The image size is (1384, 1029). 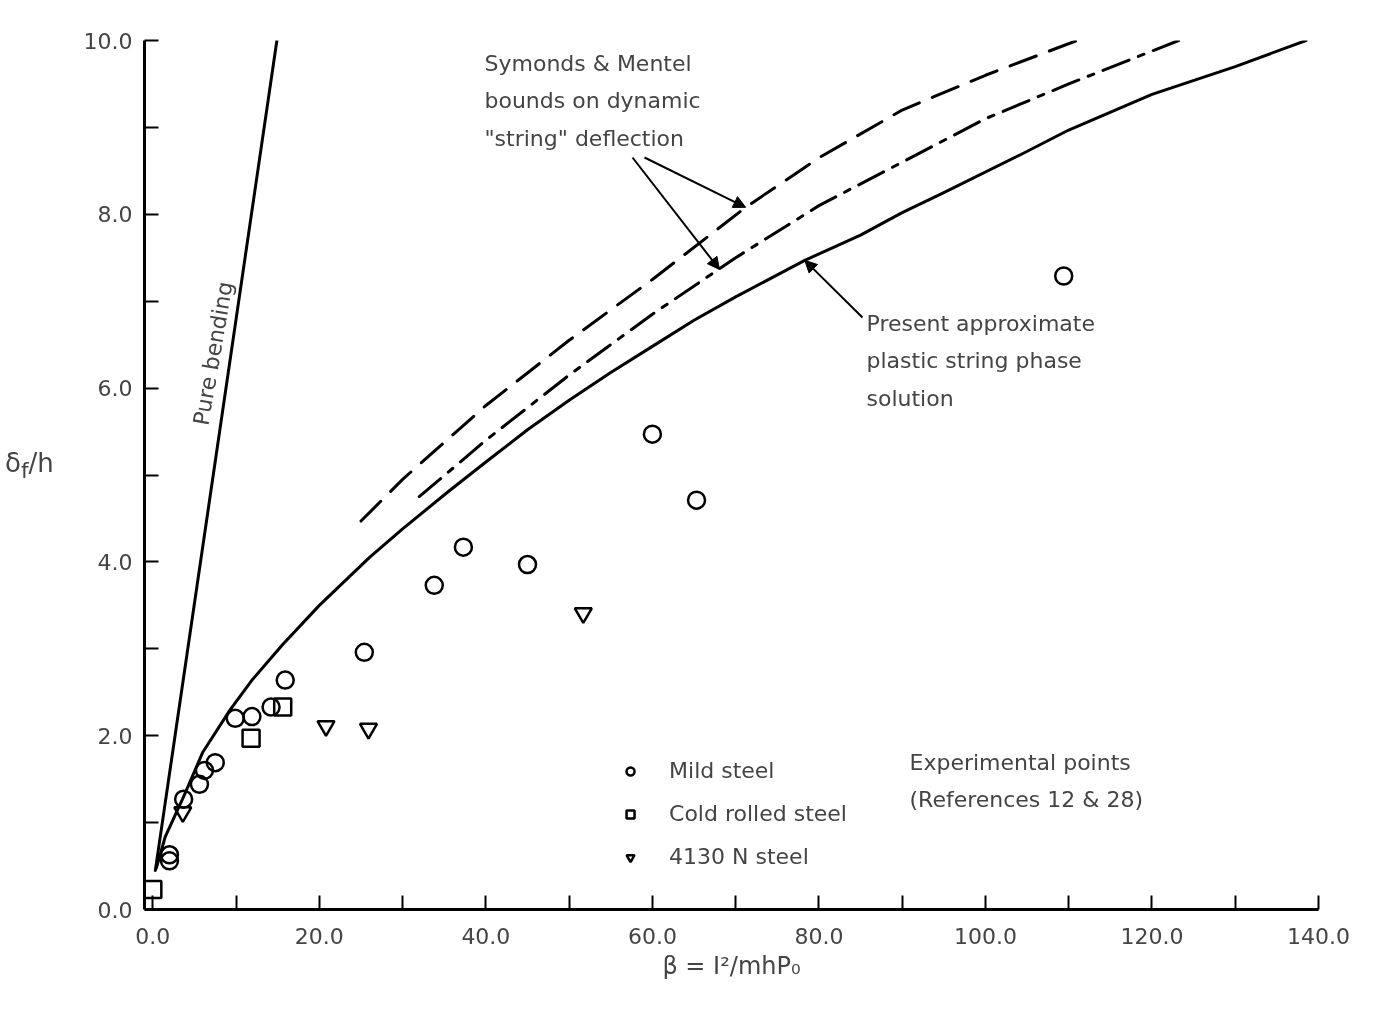 I want to click on x-tick-label: 20.0, so click(x=319, y=936).